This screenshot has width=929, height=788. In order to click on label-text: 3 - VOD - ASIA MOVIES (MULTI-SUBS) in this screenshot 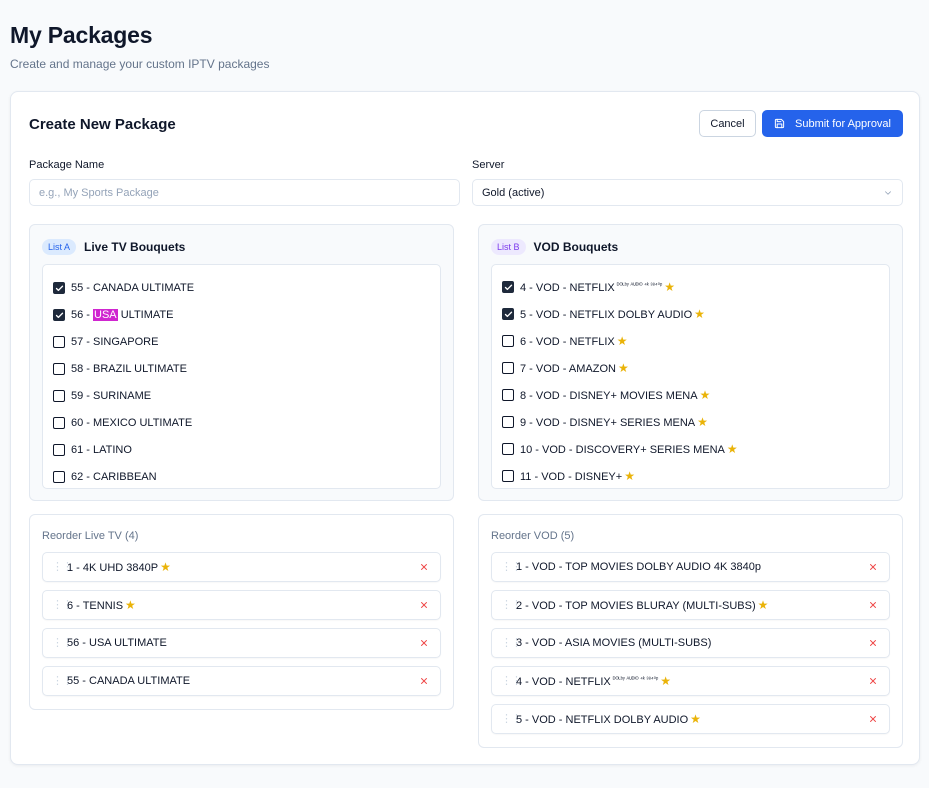, I will do `click(614, 643)`.